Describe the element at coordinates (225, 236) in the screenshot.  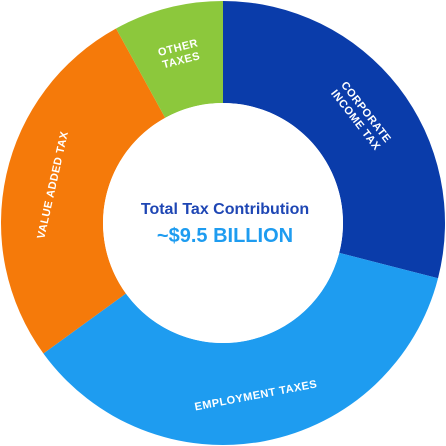
I see `center-value: ~$9.5 BILLION` at that location.